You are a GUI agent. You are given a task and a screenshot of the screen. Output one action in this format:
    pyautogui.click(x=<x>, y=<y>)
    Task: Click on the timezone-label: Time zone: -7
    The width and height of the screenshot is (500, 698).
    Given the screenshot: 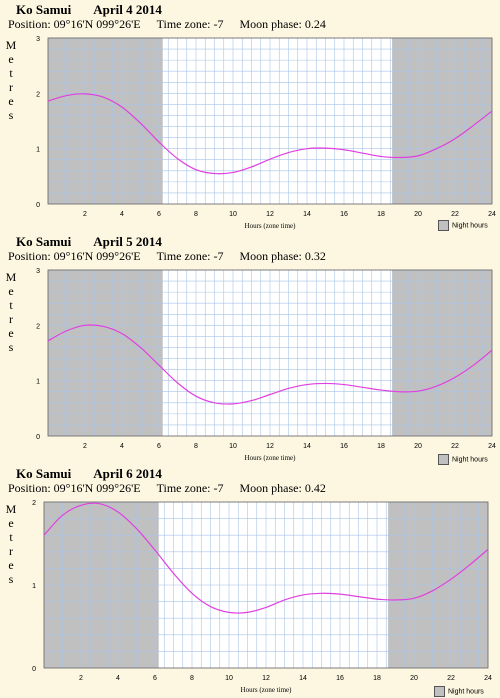 What is the action you would take?
    pyautogui.click(x=190, y=256)
    